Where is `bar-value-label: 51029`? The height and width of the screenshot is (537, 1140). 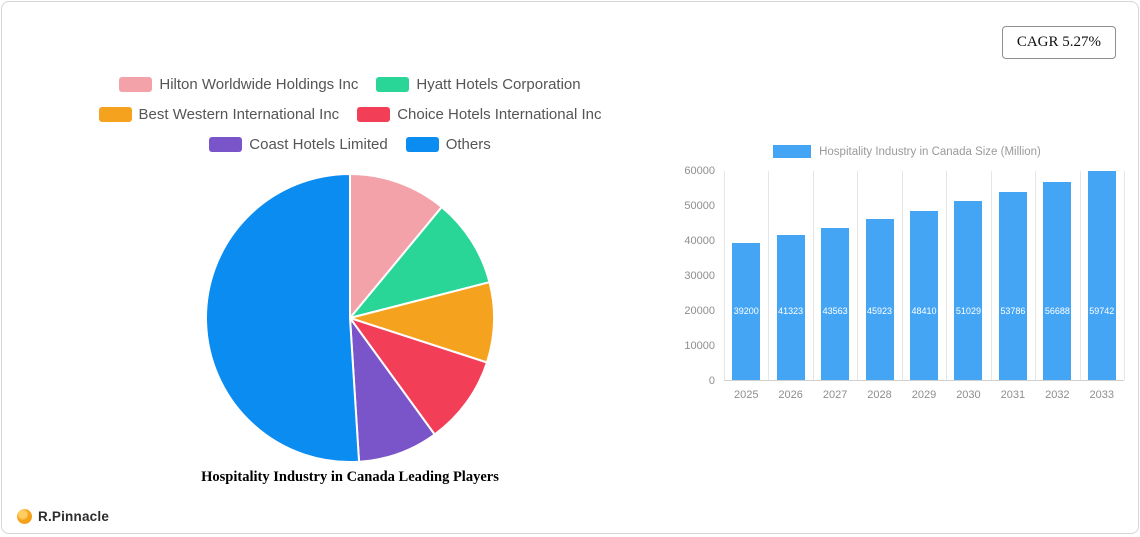 bar-value-label: 51029 is located at coordinates (968, 311).